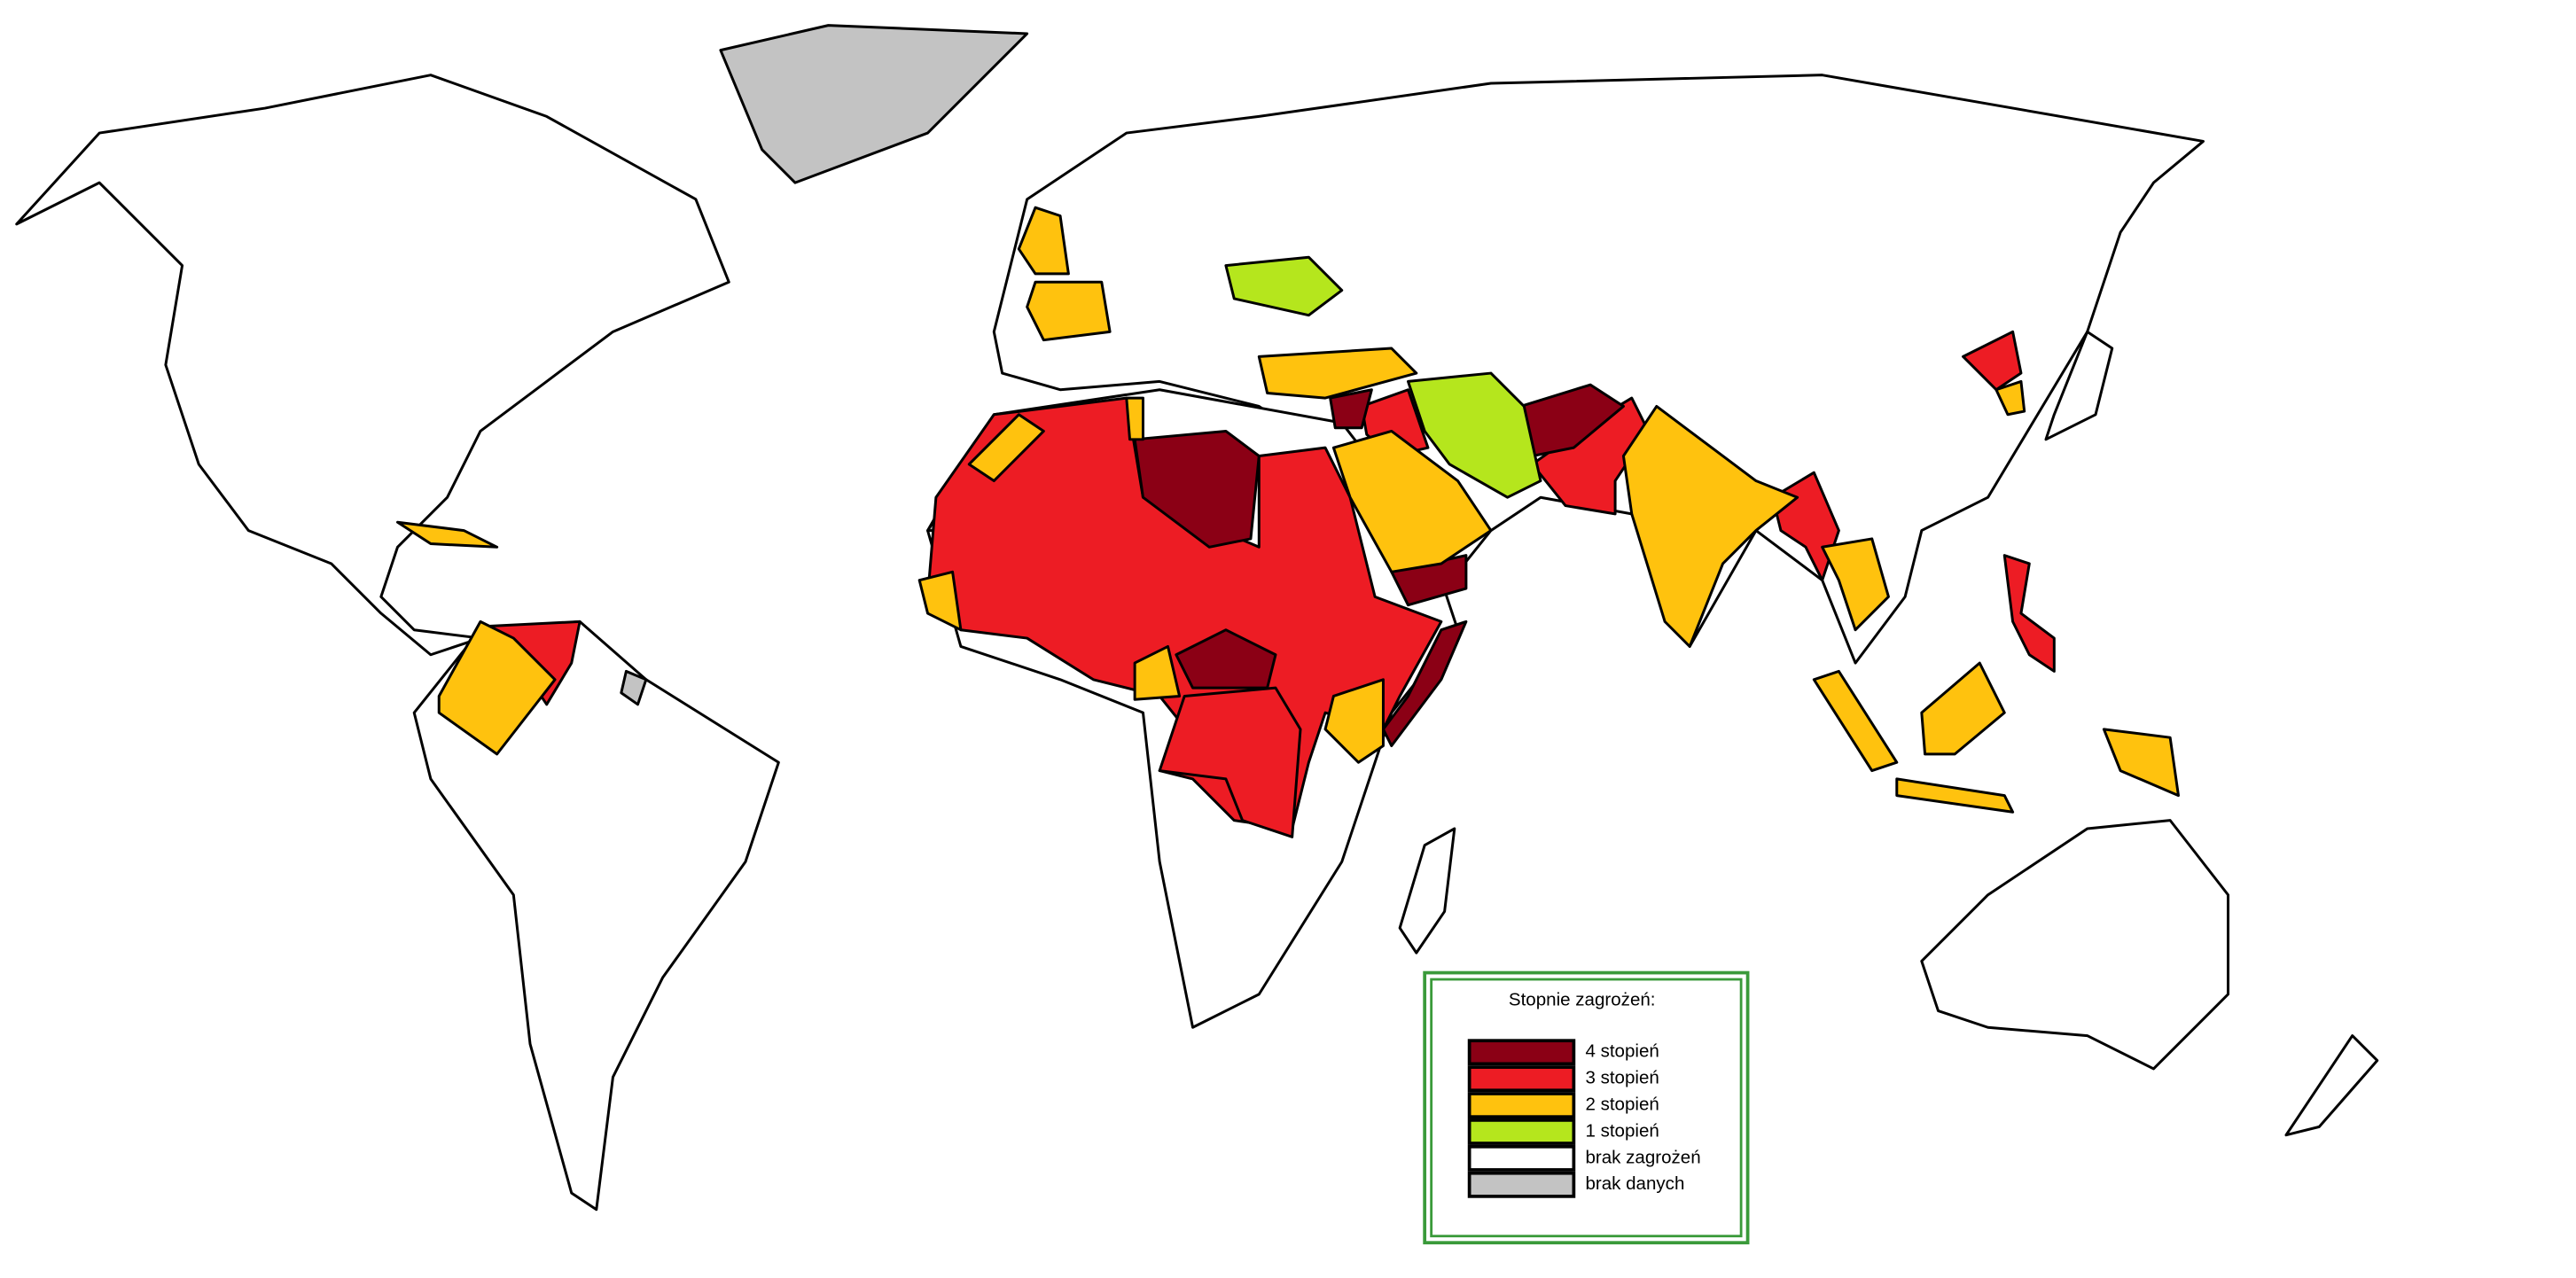 The image size is (2576, 1278). I want to click on dr-congo, so click(1230, 762).